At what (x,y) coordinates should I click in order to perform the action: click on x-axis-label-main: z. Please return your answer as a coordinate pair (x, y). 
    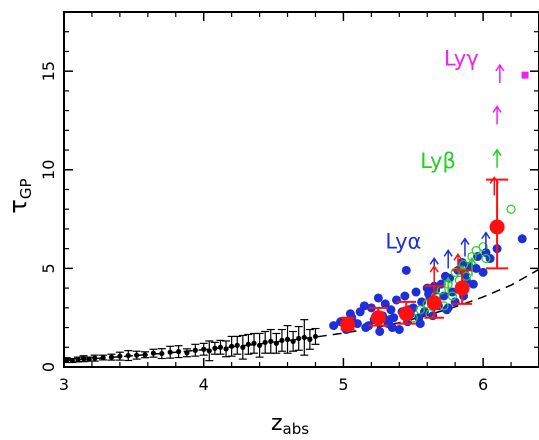
    Looking at the image, I should click on (277, 423).